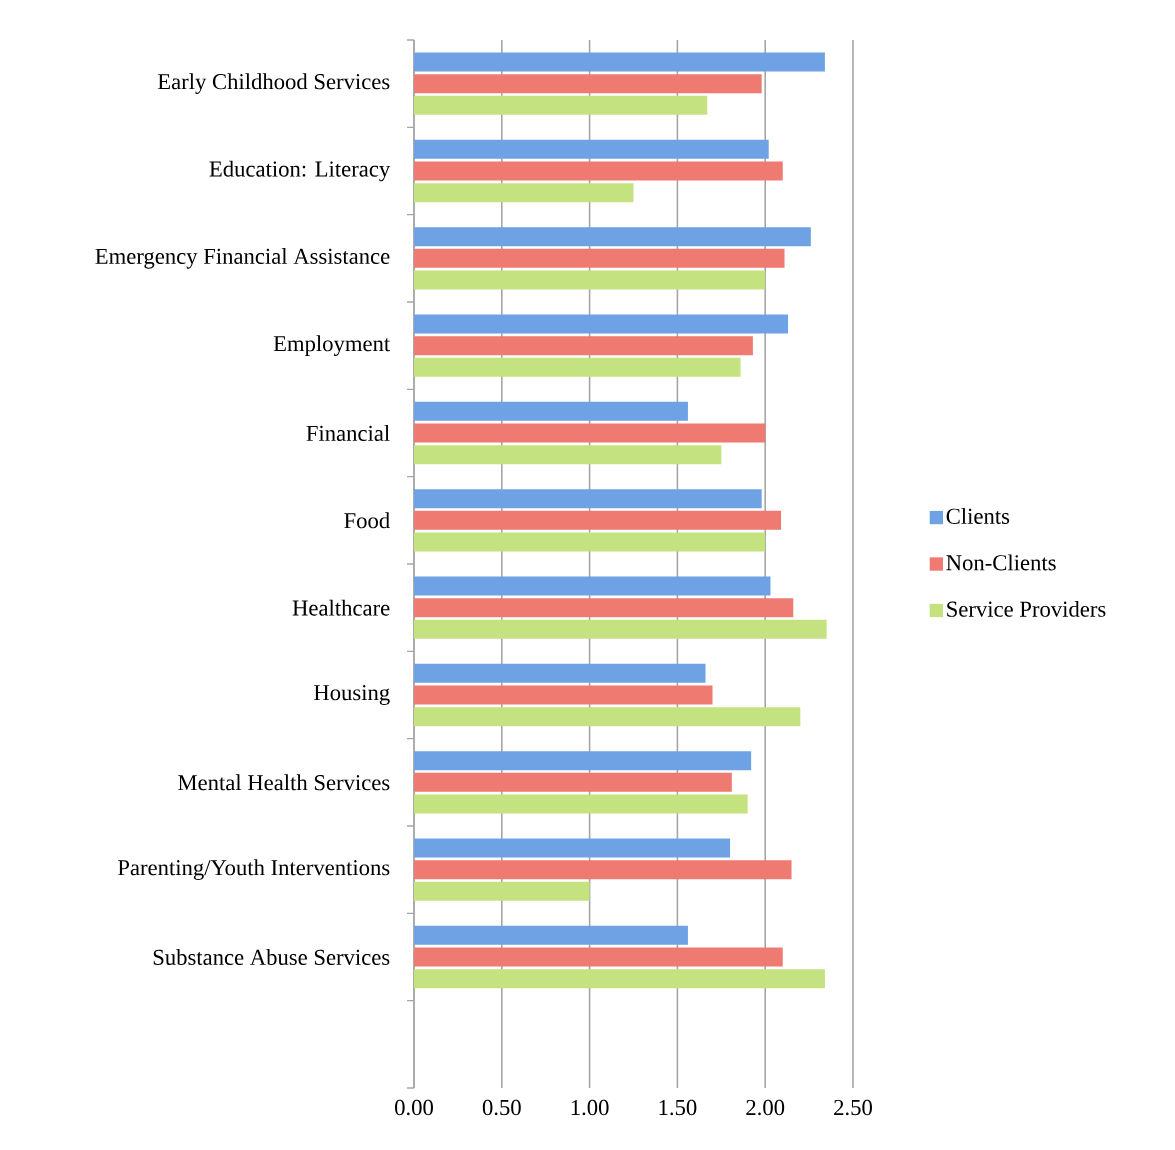 The image size is (1175, 1150). I want to click on x-tick-label: 2.00, so click(765, 1107).